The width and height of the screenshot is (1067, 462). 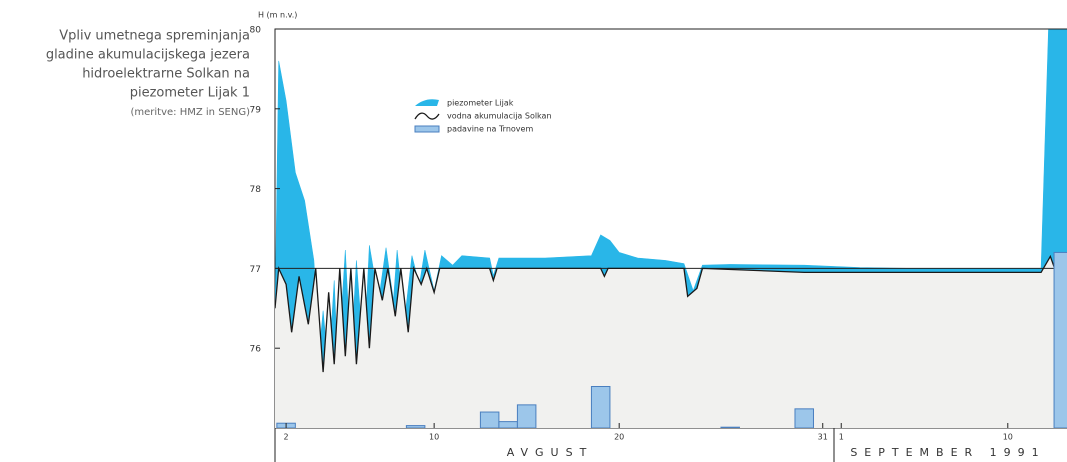 What do you see at coordinates (499, 116) in the screenshot?
I see `legend-label: vodna akumulacija Solkan` at bounding box center [499, 116].